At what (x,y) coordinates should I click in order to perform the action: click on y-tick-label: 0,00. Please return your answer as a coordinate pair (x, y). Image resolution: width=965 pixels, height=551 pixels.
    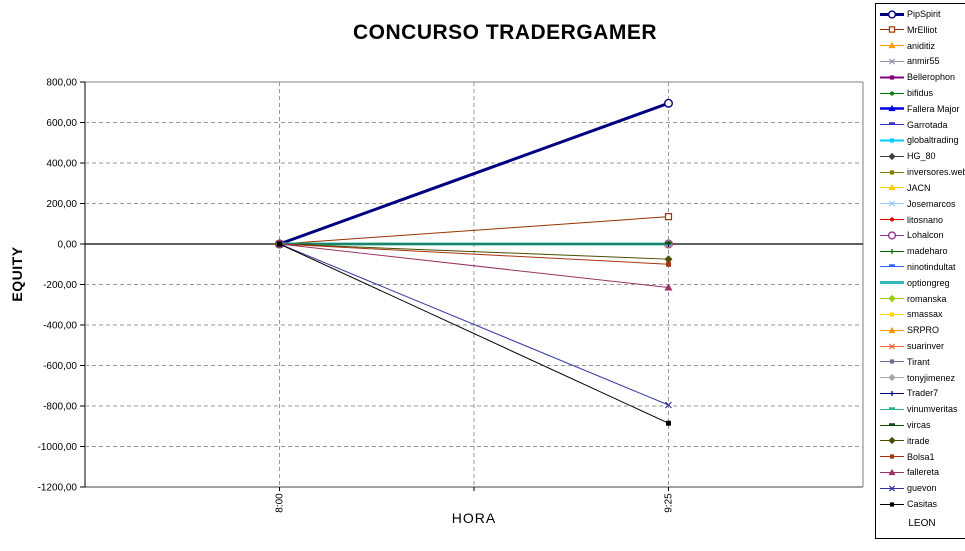
    Looking at the image, I should click on (68, 245).